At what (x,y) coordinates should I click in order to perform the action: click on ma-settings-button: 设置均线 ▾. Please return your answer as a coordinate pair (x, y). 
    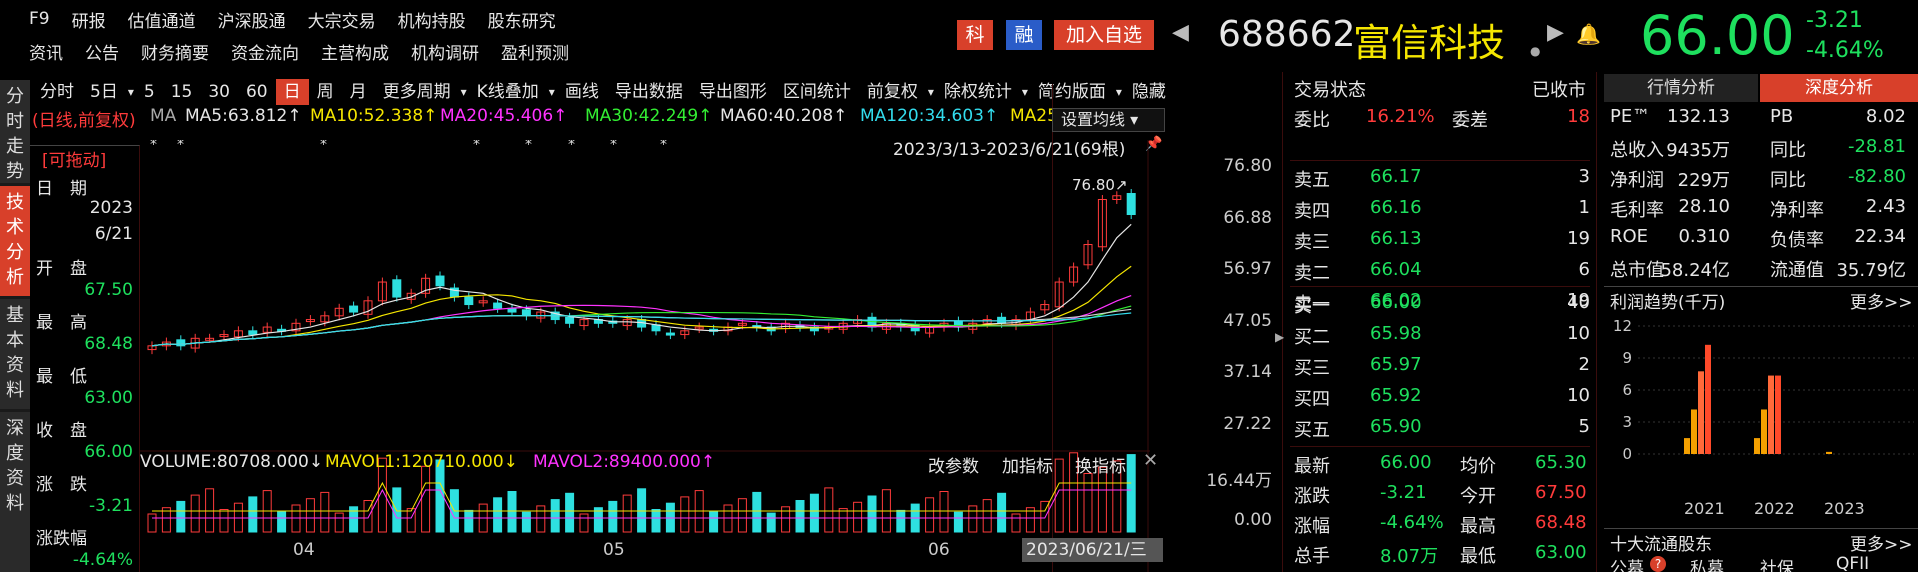
    Looking at the image, I should click on (1108, 120).